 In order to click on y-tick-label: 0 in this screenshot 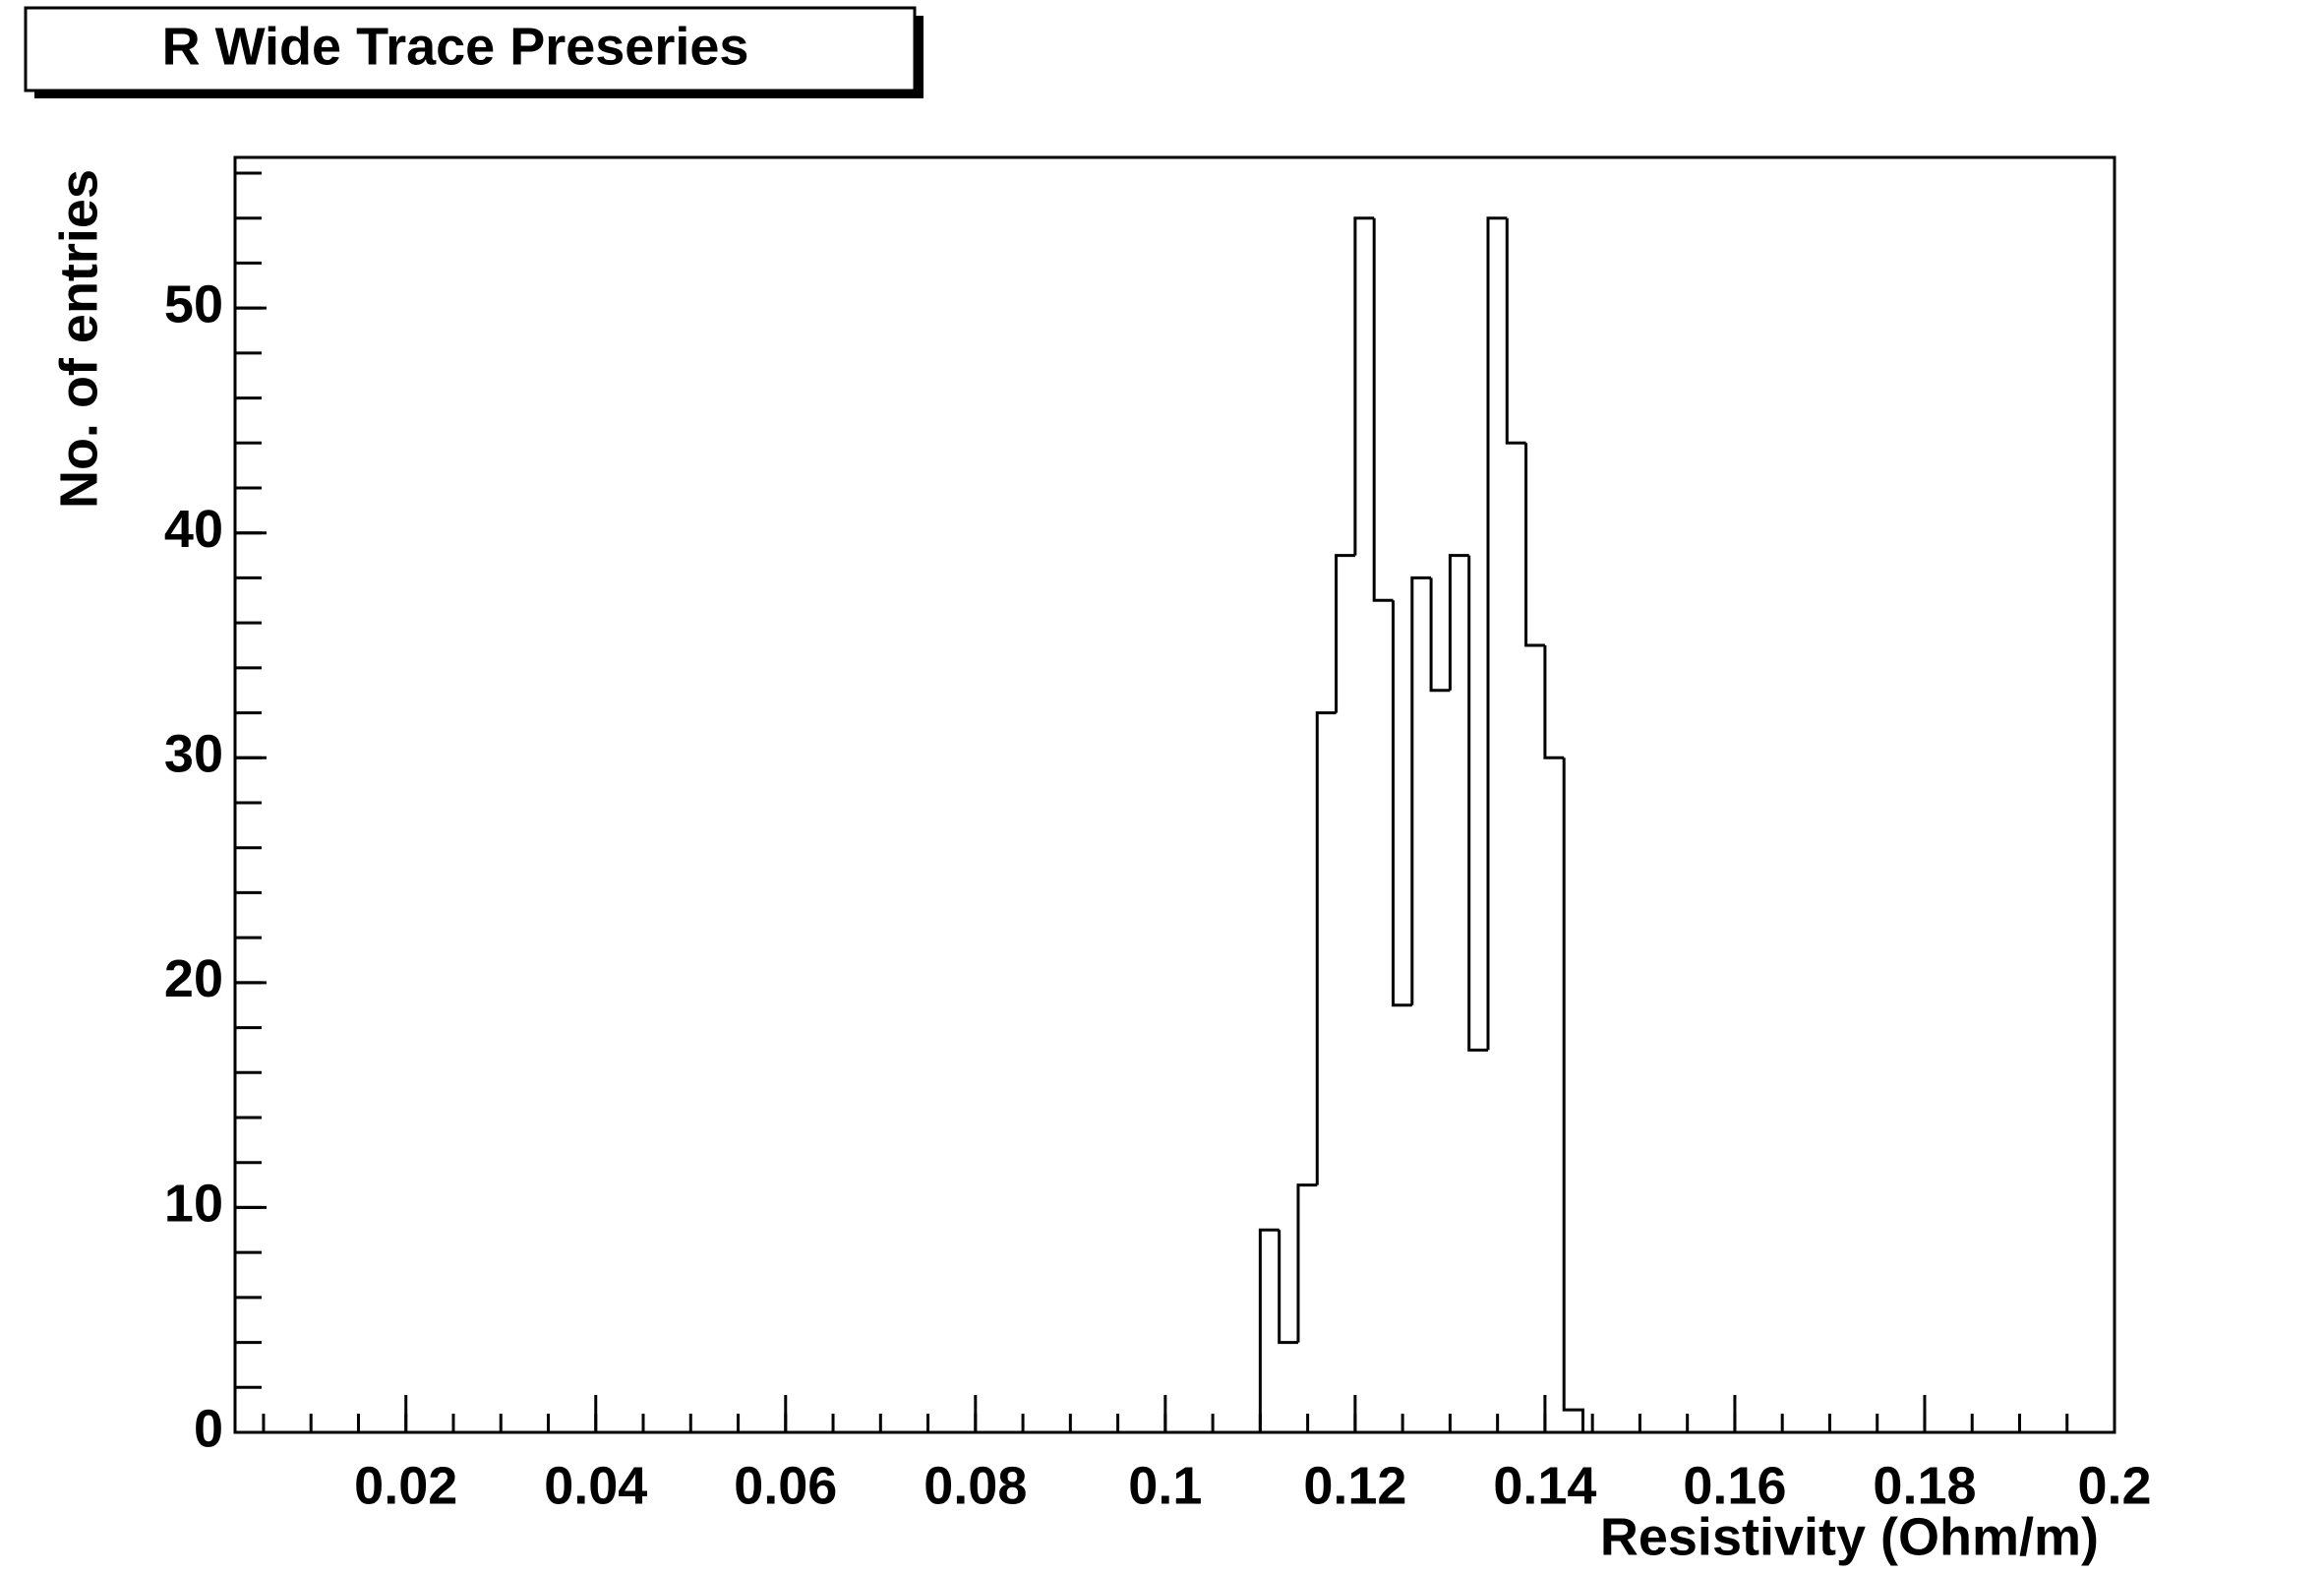, I will do `click(208, 1429)`.